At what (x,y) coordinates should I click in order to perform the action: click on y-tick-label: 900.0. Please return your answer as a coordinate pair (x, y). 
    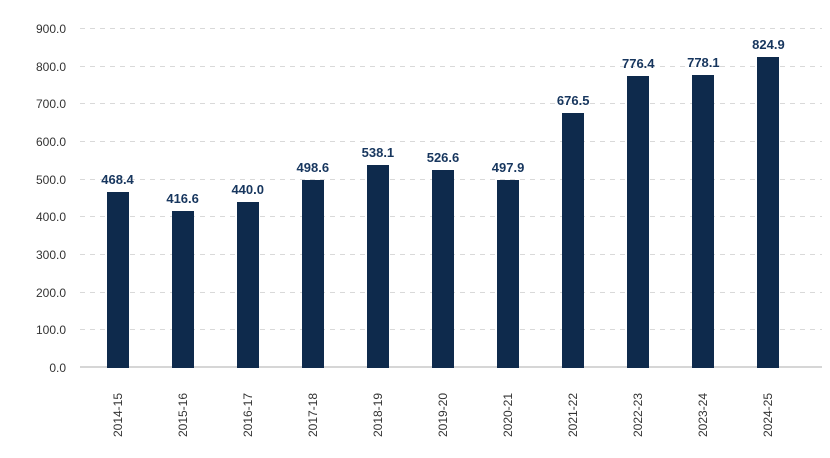
    Looking at the image, I should click on (50, 29).